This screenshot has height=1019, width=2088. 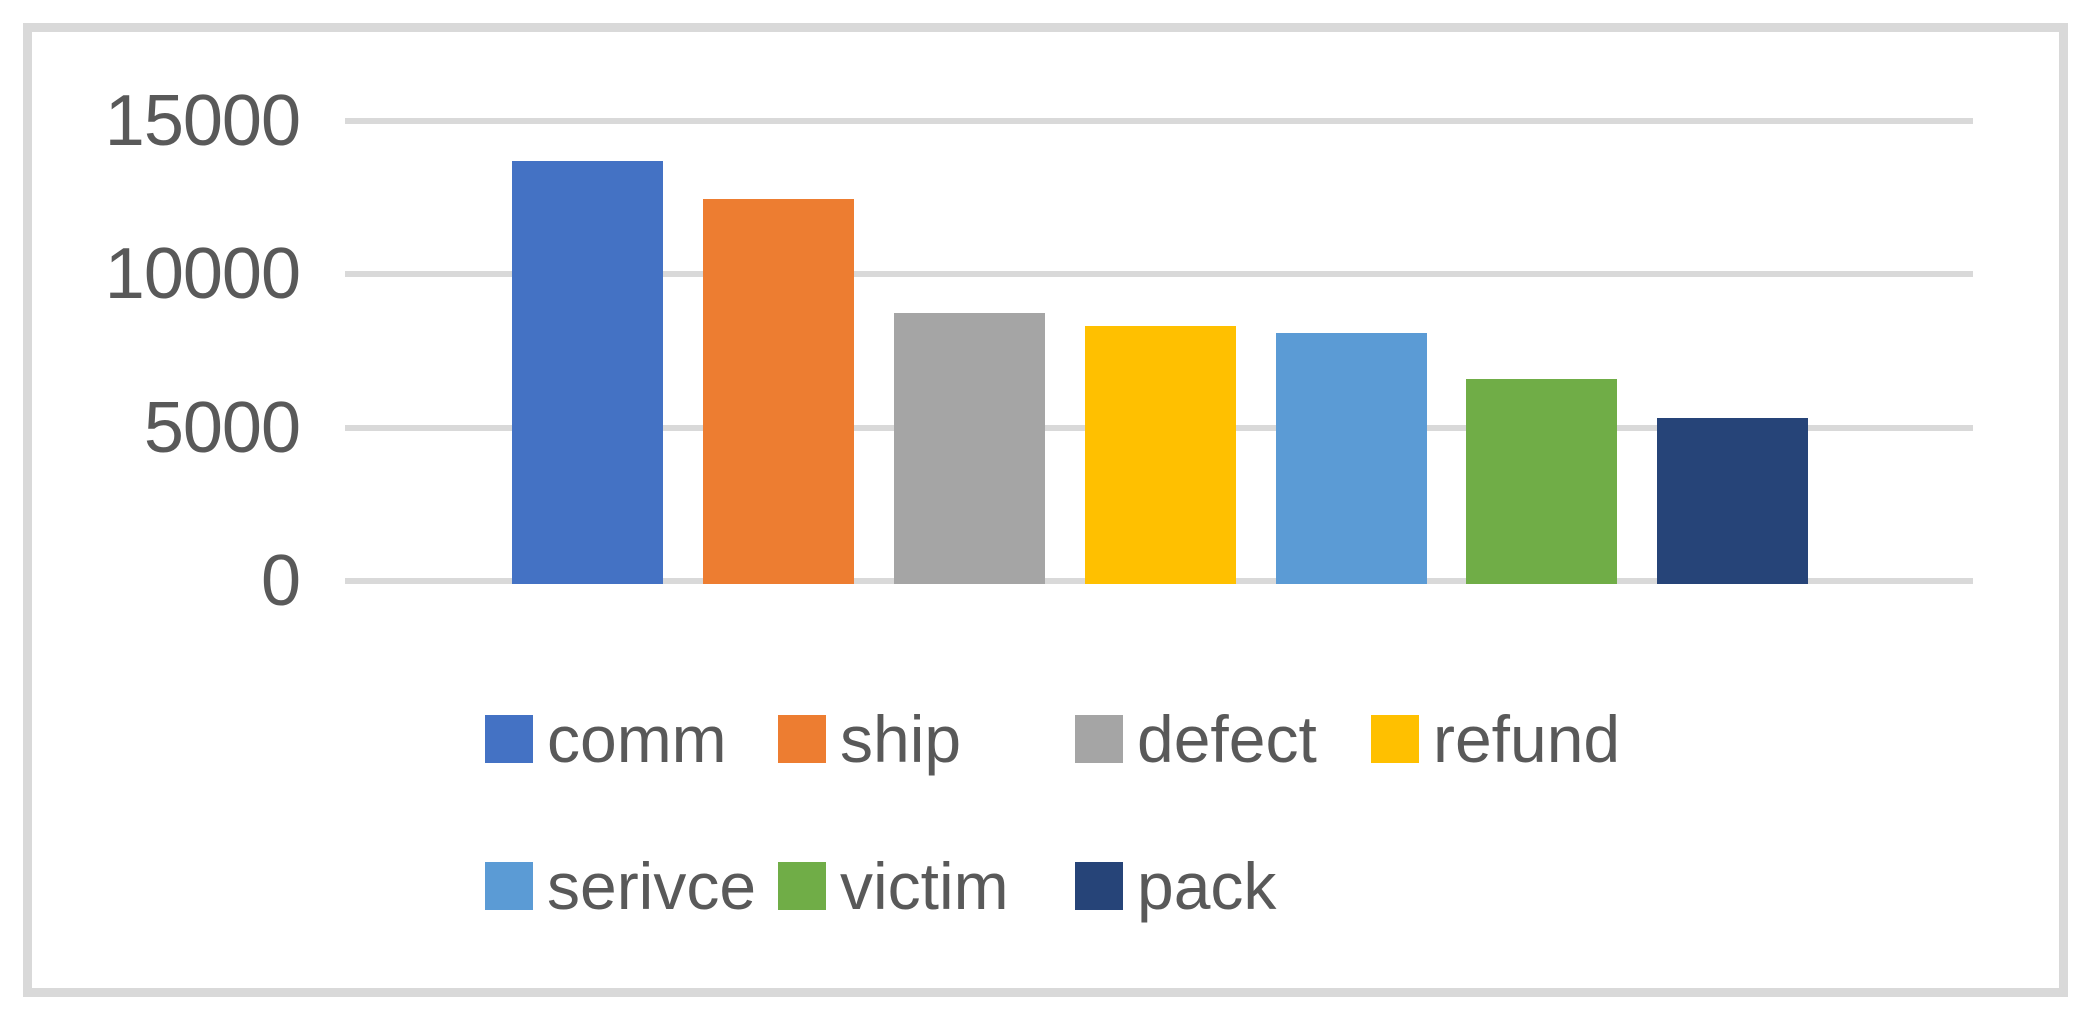 I want to click on legend-label-comm: comm, so click(x=637, y=739).